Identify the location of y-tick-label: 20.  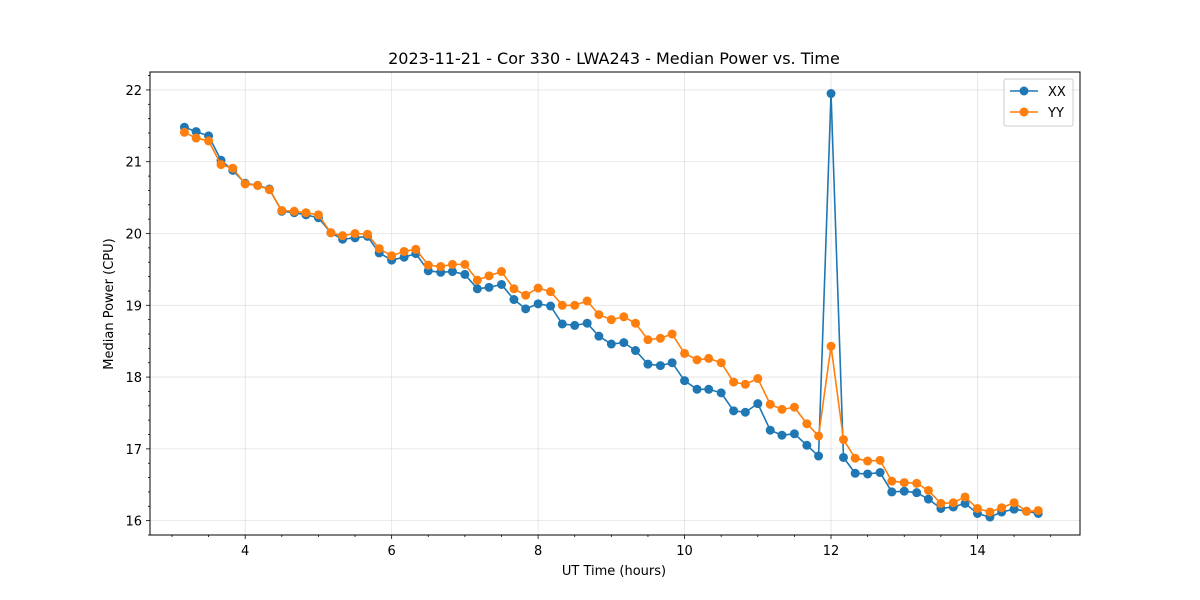
(133, 235).